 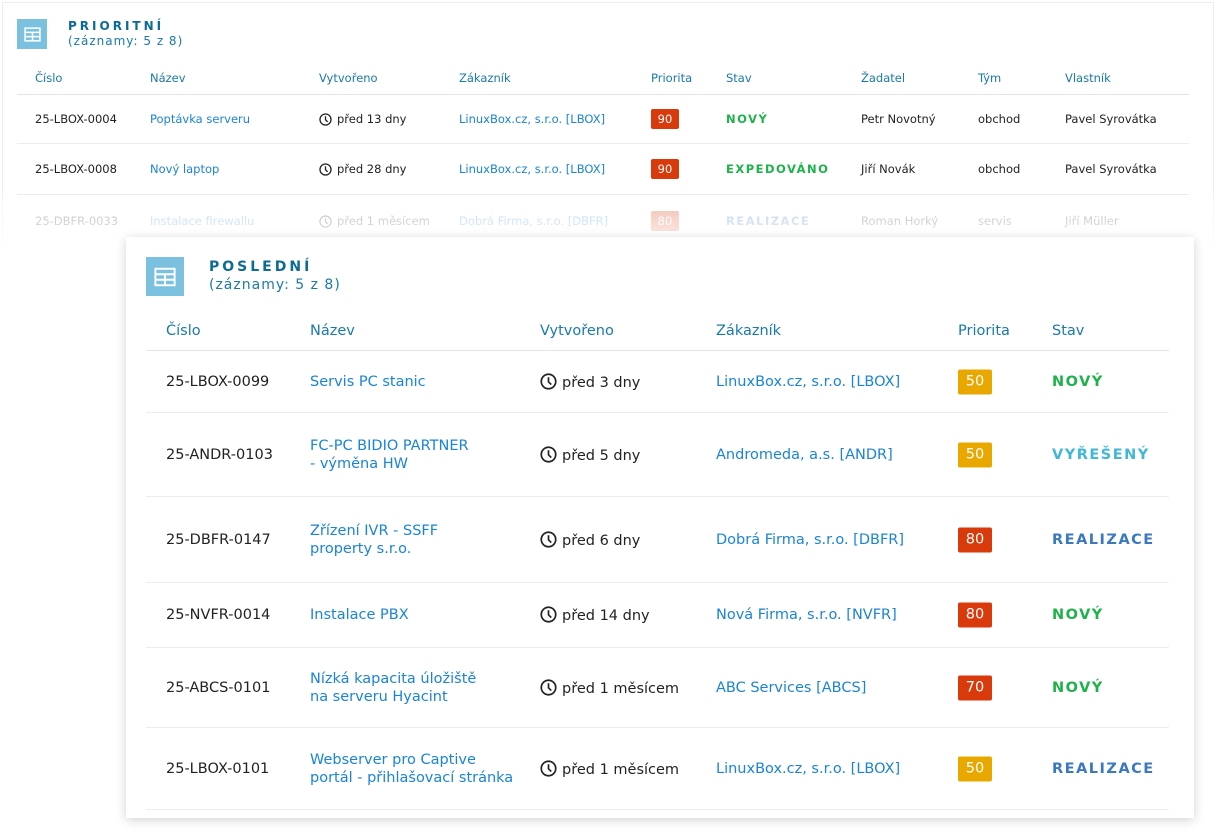 I want to click on created-time: před 5 dny, so click(x=601, y=455).